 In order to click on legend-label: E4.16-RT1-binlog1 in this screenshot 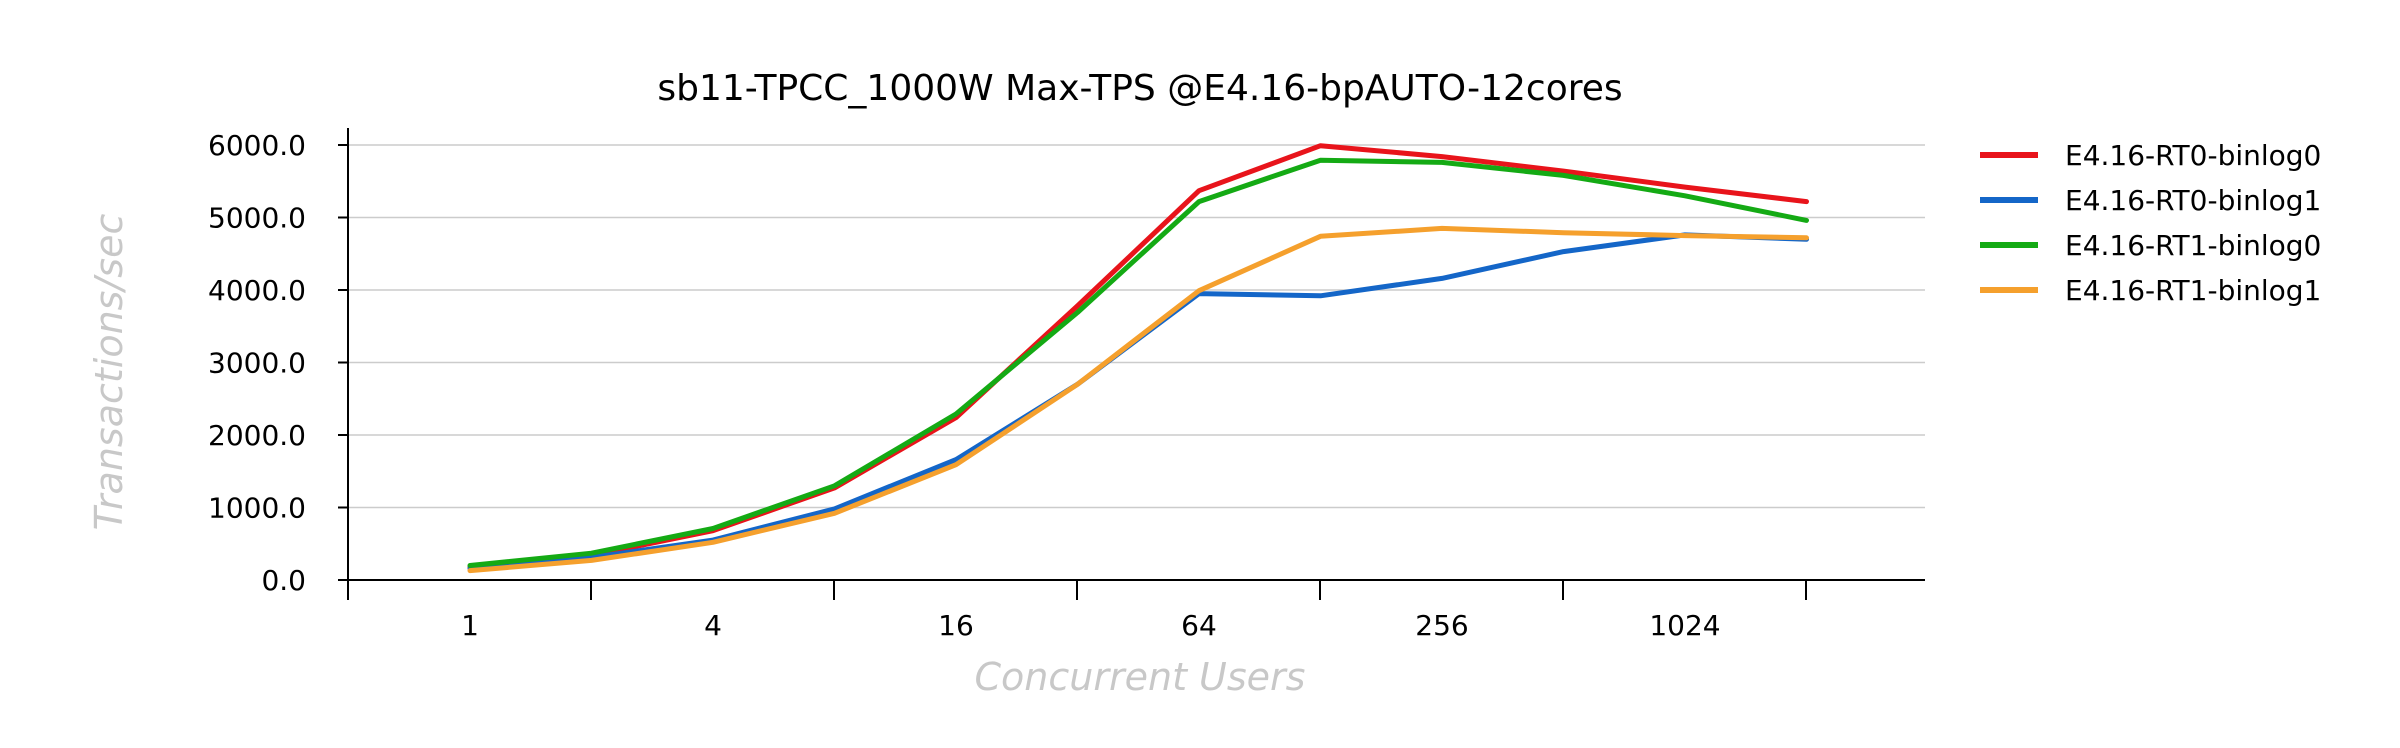, I will do `click(2193, 290)`.